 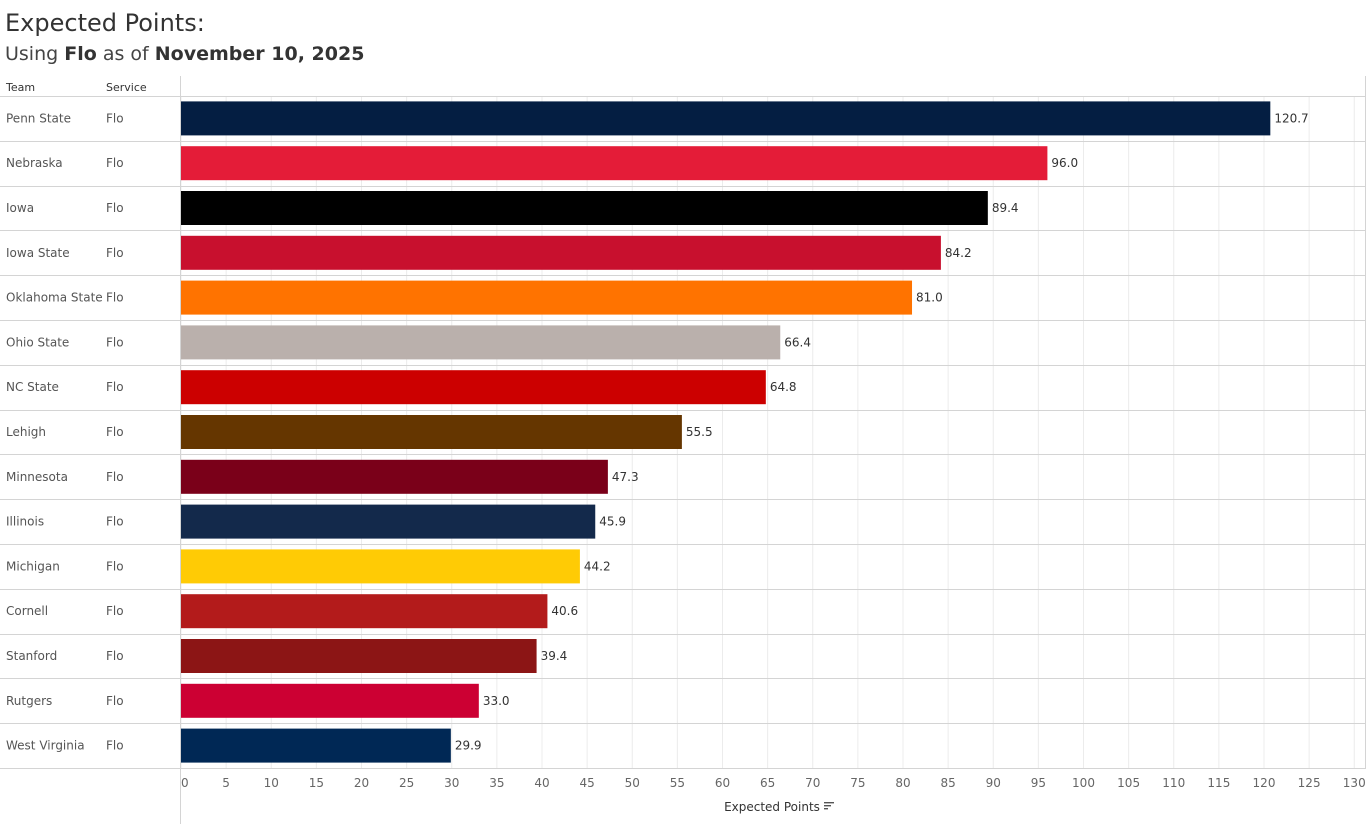 I want to click on x-tick-label: 5, so click(x=226, y=783).